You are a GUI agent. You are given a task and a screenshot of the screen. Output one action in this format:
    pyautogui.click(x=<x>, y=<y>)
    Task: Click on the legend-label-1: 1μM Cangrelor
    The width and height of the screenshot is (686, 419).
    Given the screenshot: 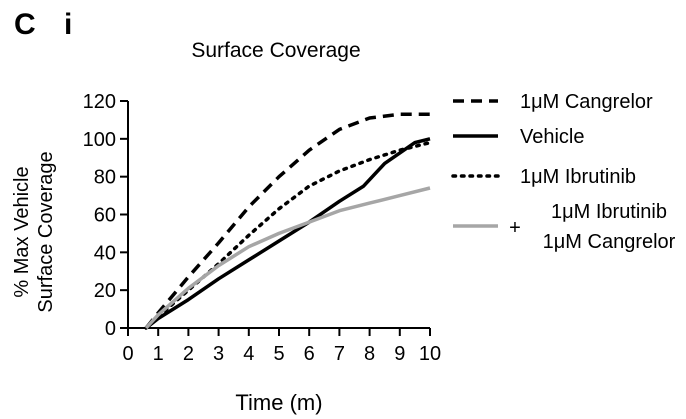 What is the action you would take?
    pyautogui.click(x=586, y=102)
    